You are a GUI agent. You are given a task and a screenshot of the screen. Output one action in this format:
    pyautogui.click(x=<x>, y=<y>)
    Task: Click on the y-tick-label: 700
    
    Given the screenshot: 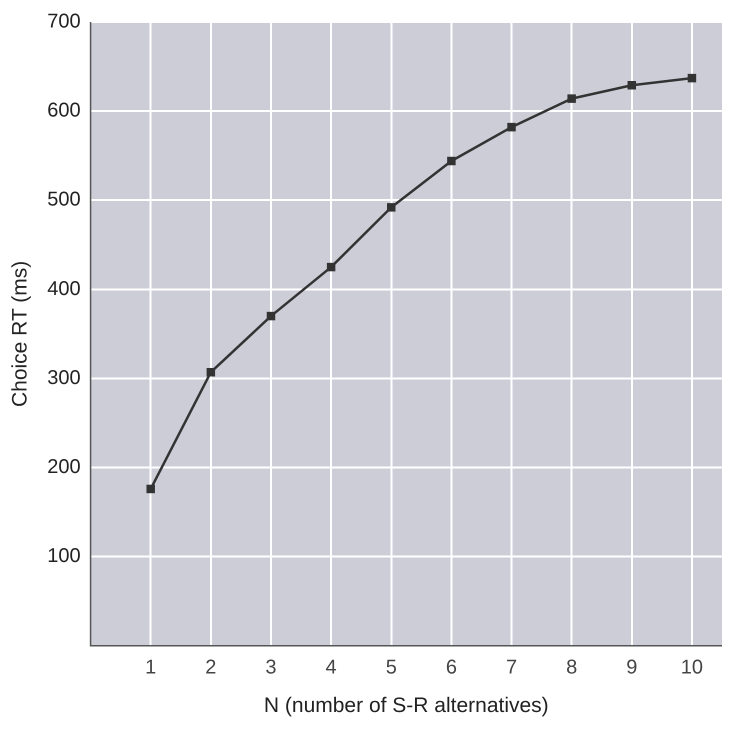 What is the action you would take?
    pyautogui.click(x=64, y=21)
    